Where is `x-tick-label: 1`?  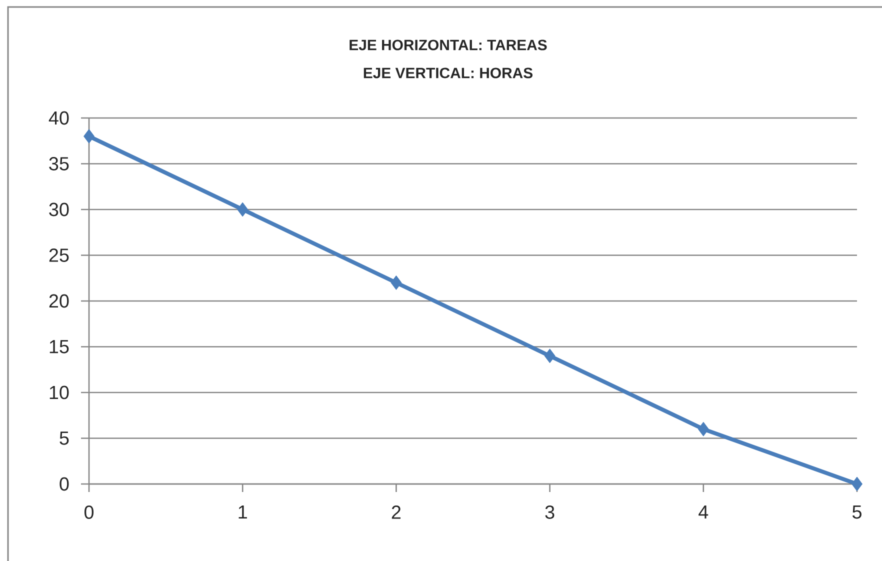
x-tick-label: 1 is located at coordinates (242, 512).